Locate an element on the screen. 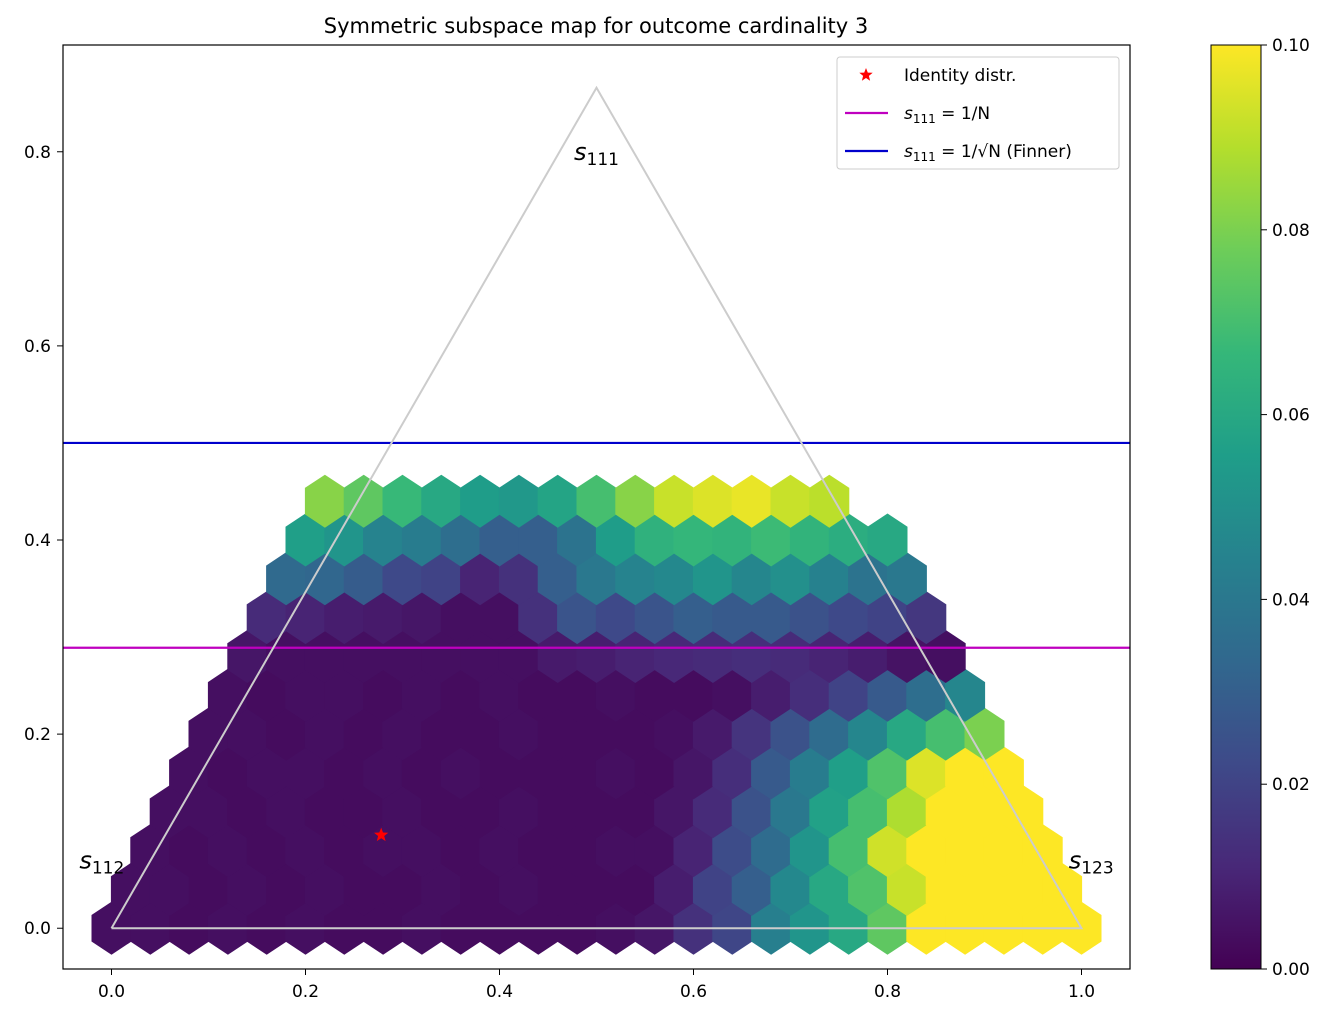  hex-cell-r5-c20 is located at coordinates (984, 734).